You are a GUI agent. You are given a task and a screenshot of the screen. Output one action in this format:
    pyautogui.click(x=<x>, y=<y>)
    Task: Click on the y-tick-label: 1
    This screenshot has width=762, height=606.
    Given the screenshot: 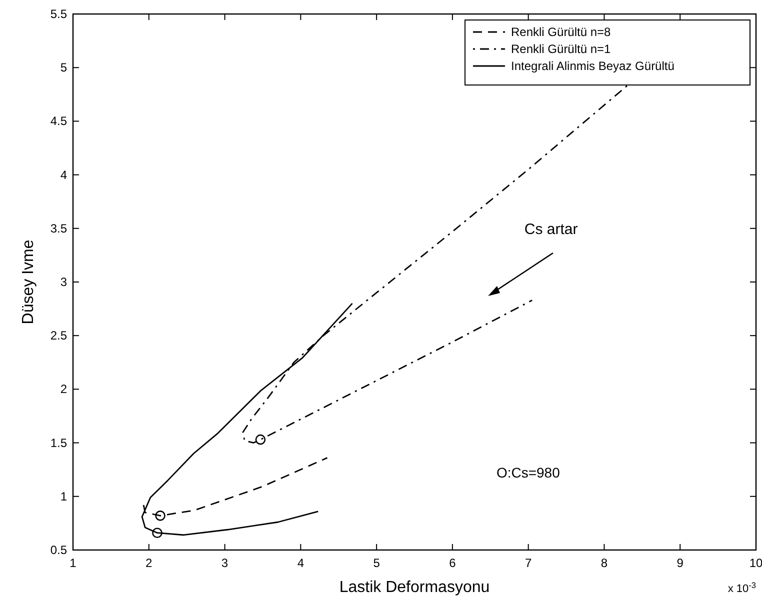 What is the action you would take?
    pyautogui.click(x=64, y=496)
    